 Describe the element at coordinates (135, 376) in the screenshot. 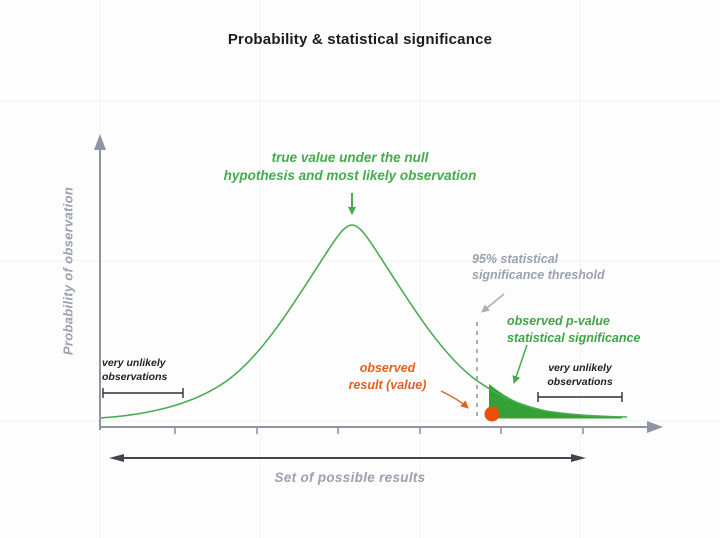

I see `annotation-unlikely-left-line2: observations` at that location.